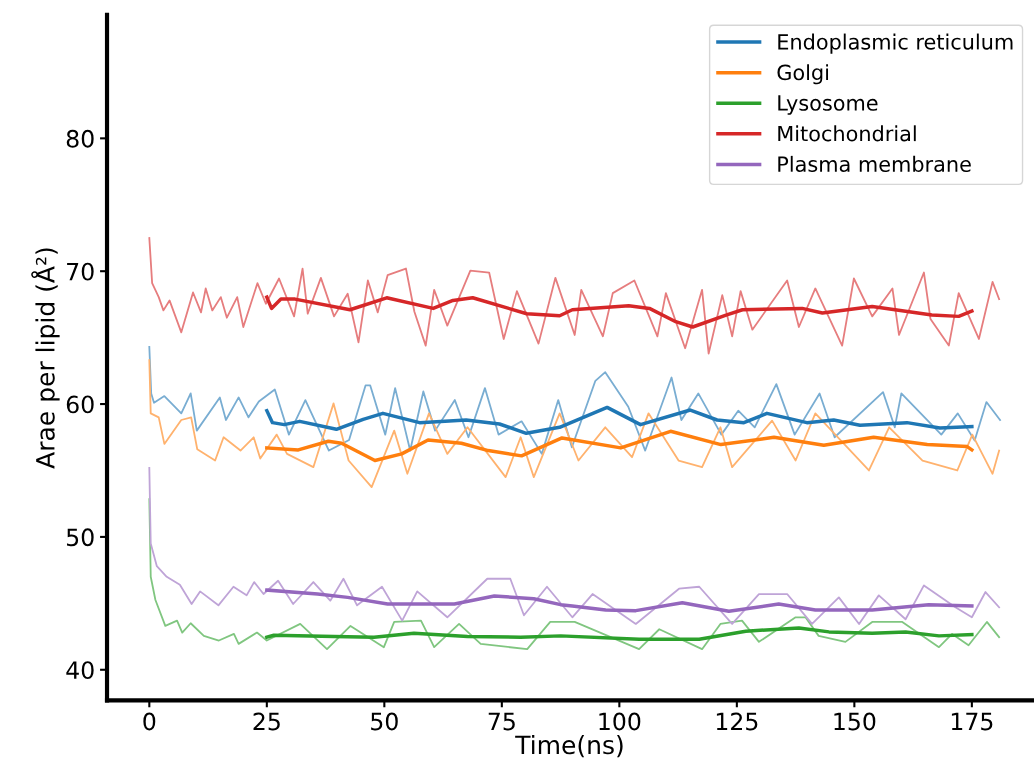 This screenshot has height=779, width=1034. I want to click on y-tick-label: 50, so click(80, 537).